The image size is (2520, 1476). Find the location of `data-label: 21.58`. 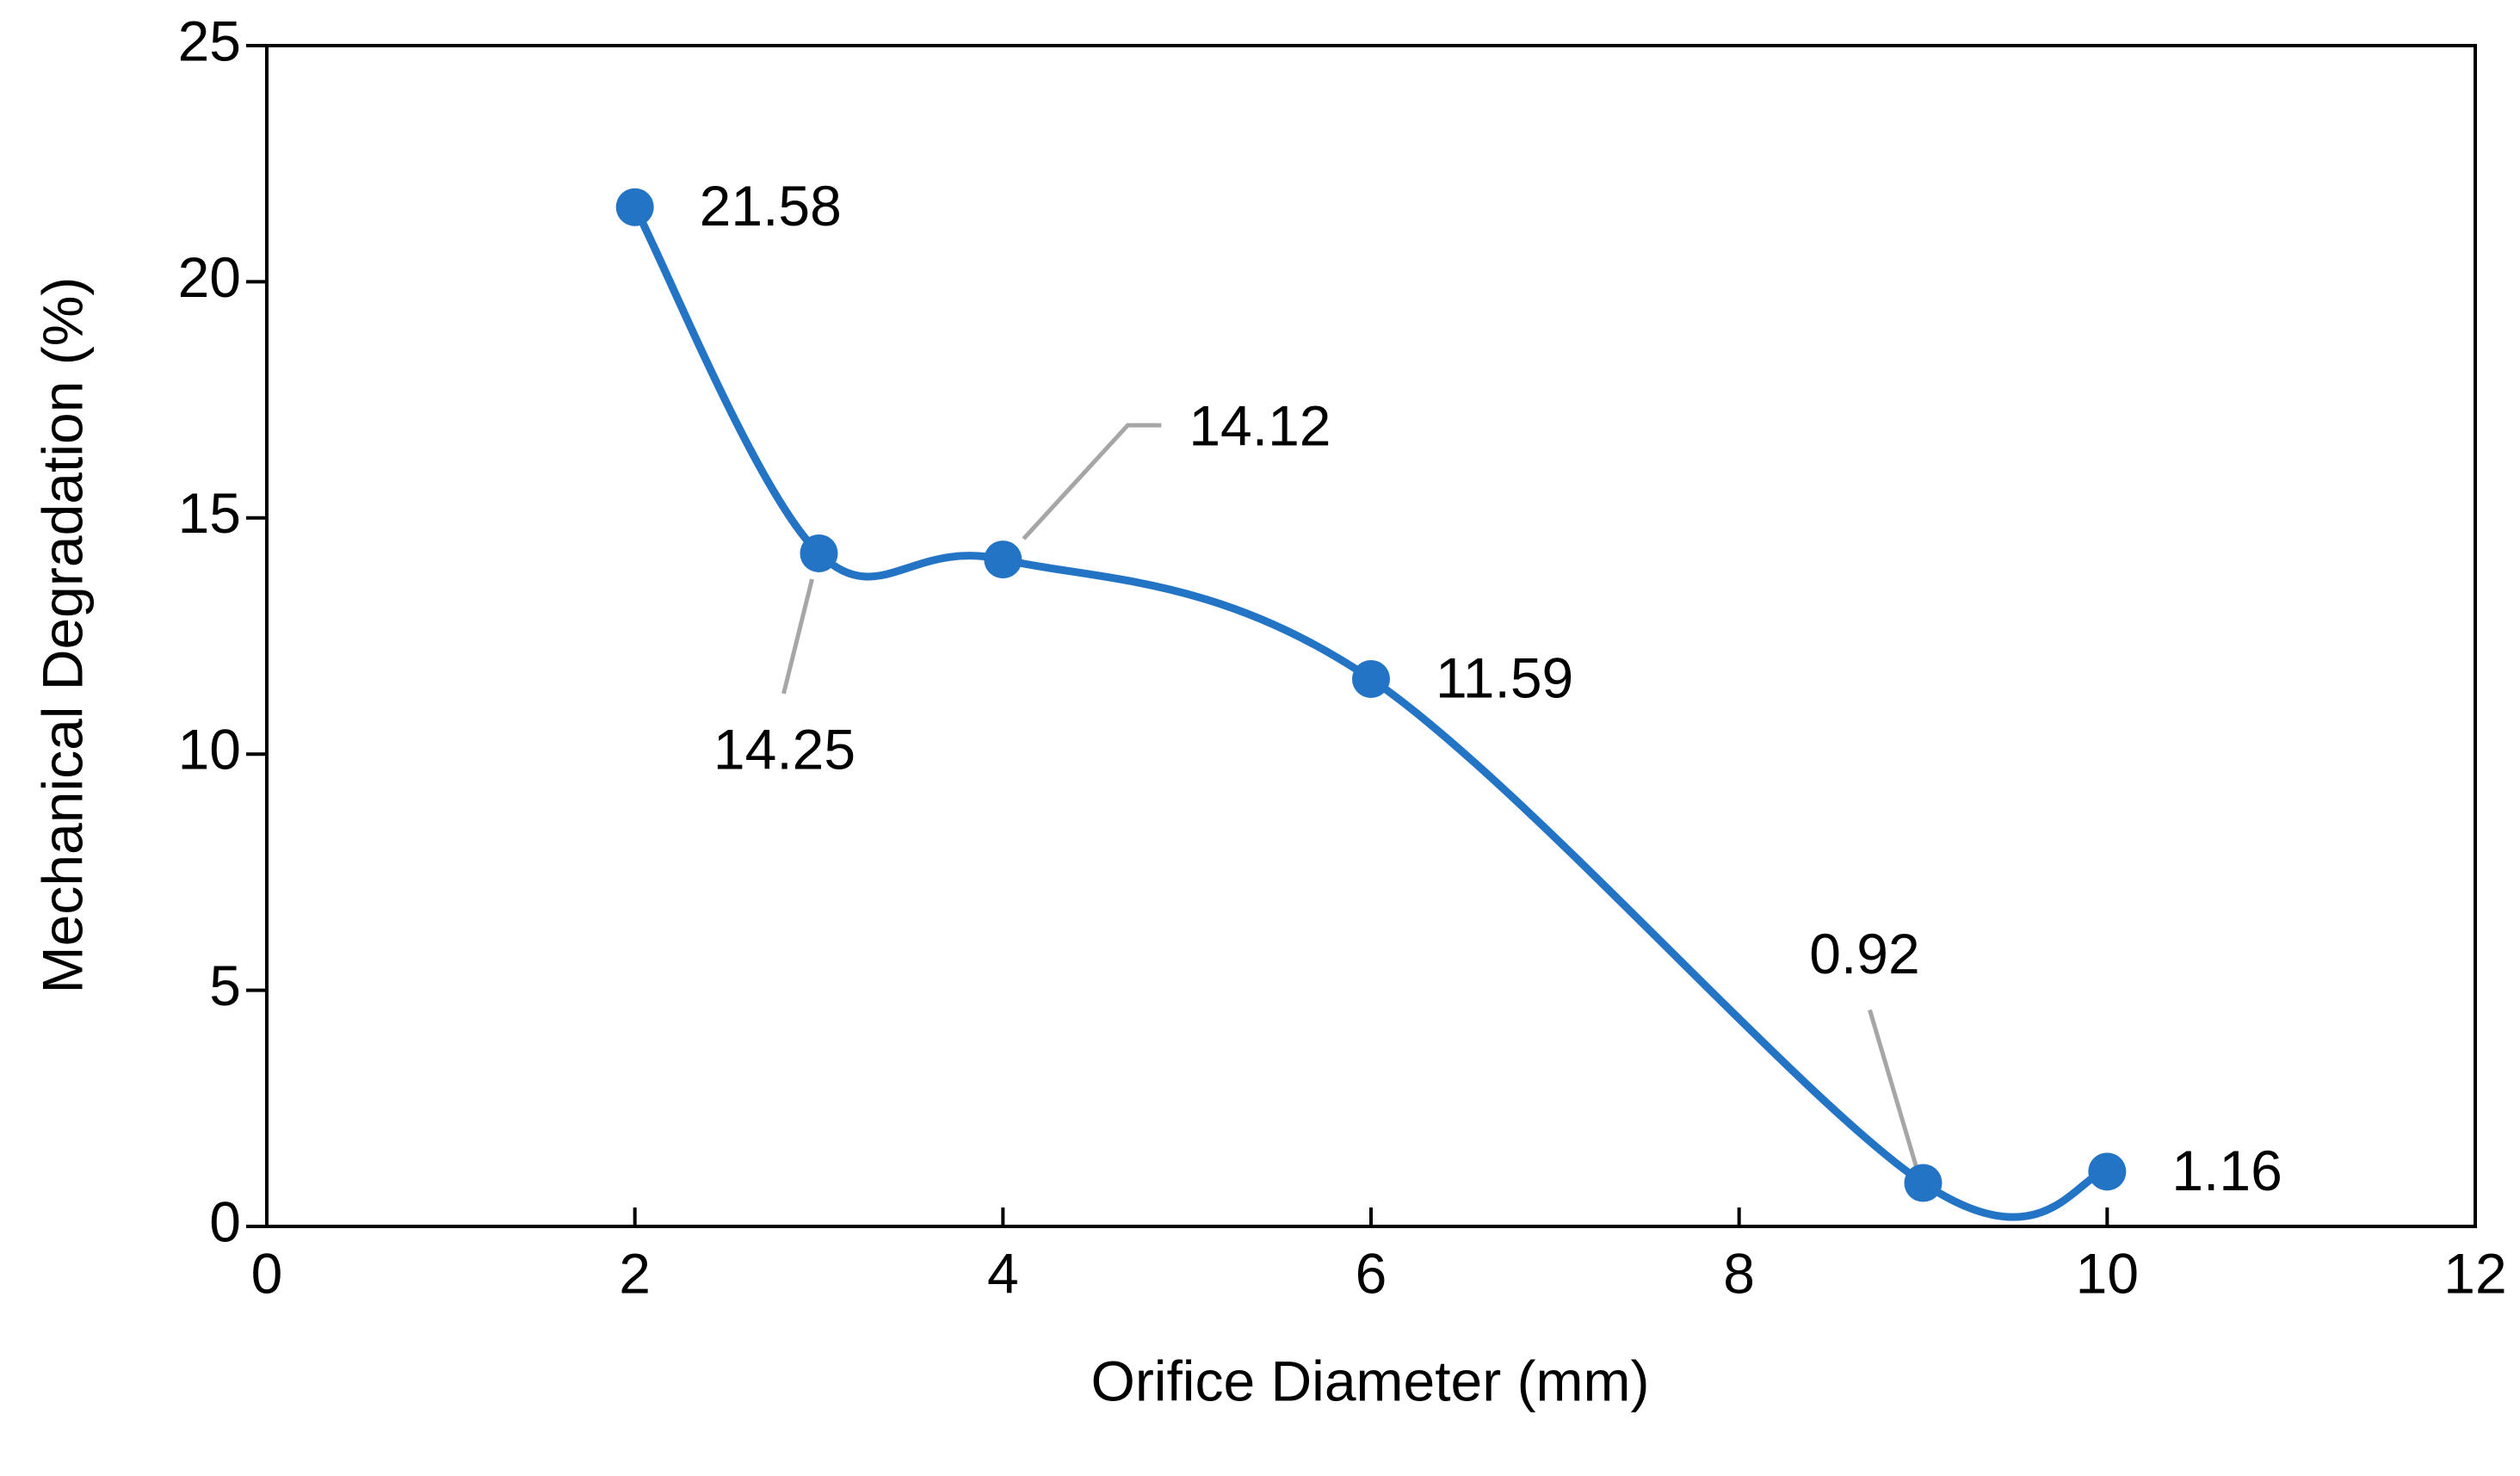

data-label: 21.58 is located at coordinates (771, 206).